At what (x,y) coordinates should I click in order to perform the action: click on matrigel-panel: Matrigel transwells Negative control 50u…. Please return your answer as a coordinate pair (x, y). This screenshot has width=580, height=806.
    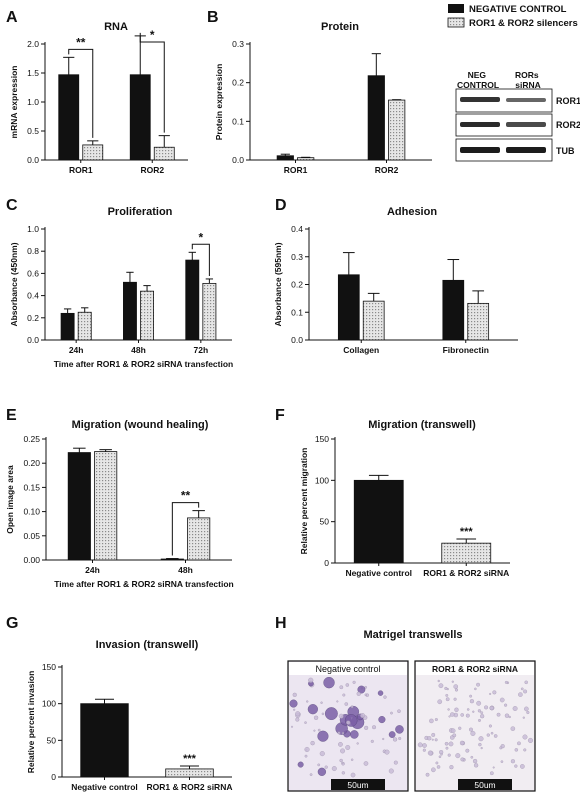
    Looking at the image, I should click on (411, 710).